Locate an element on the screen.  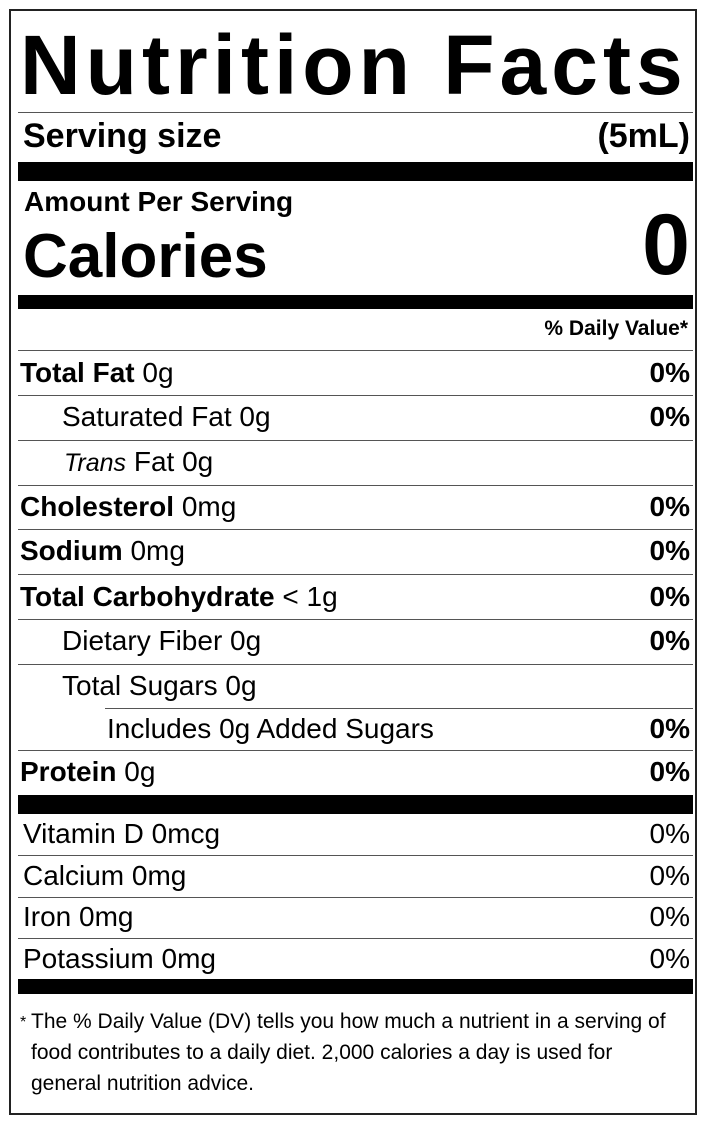
calories-value: 0 is located at coordinates (666, 245).